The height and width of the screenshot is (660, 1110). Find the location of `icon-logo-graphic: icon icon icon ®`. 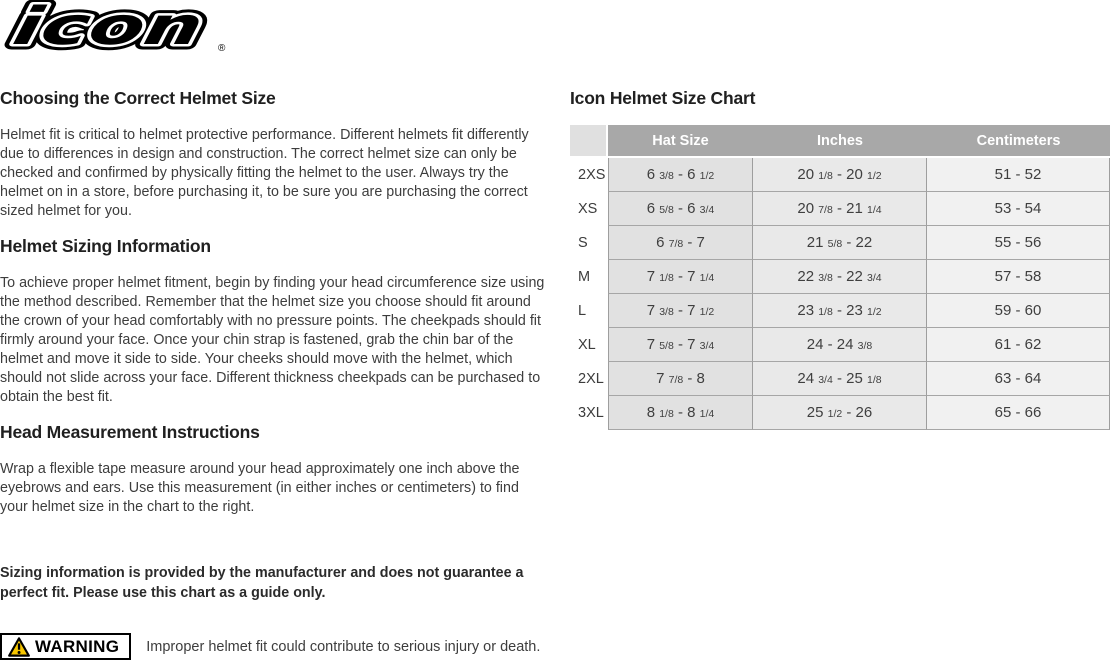

icon-logo-graphic: icon icon icon ® is located at coordinates (114, 31).